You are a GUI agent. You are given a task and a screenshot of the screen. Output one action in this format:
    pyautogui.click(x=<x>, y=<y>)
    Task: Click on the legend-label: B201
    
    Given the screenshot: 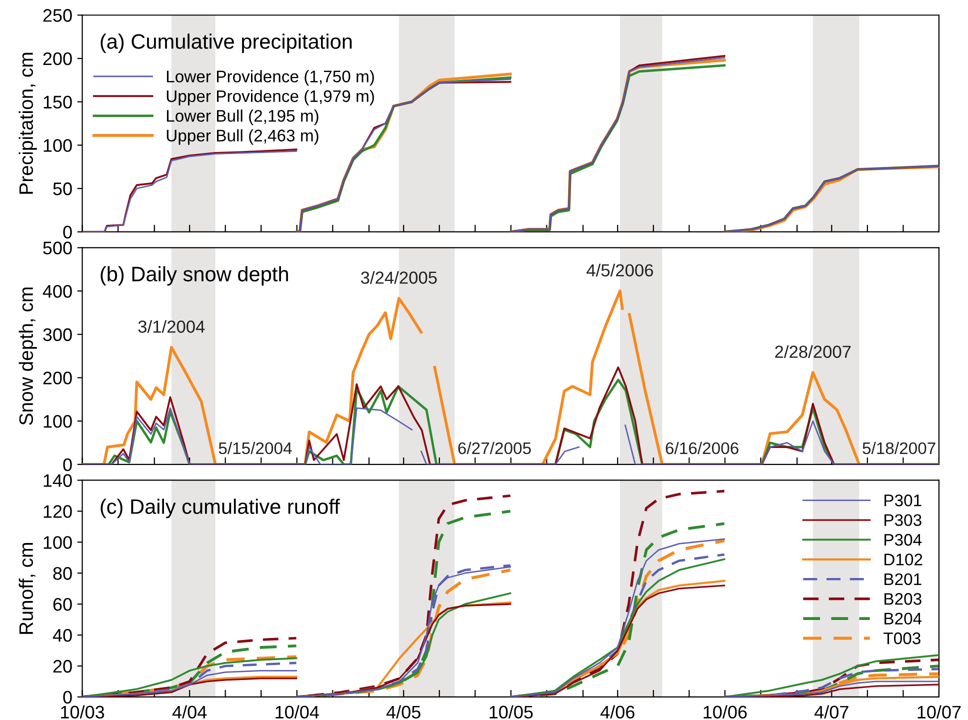 What is the action you would take?
    pyautogui.click(x=903, y=579)
    